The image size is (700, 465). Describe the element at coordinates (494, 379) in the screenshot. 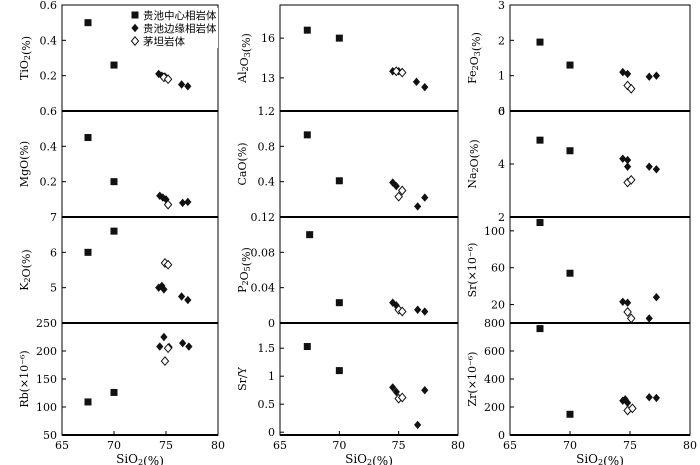

I see `y-tick-label: 400` at that location.